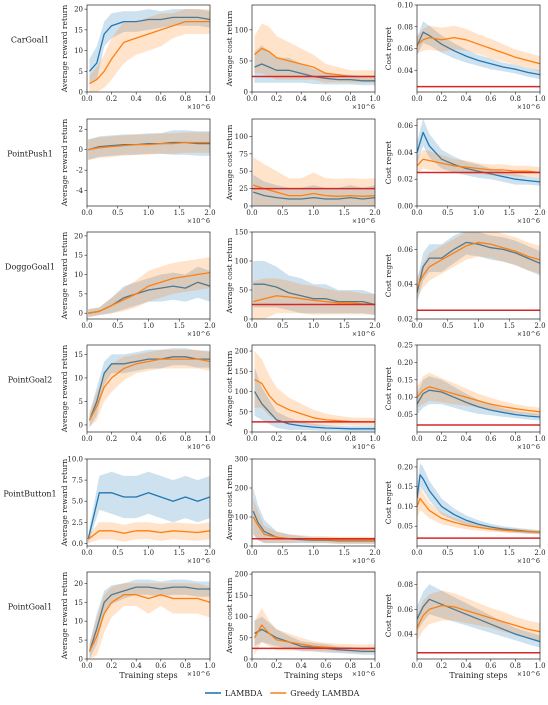  What do you see at coordinates (388, 502) in the screenshot?
I see `y-axis-label: Cost regret` at bounding box center [388, 502].